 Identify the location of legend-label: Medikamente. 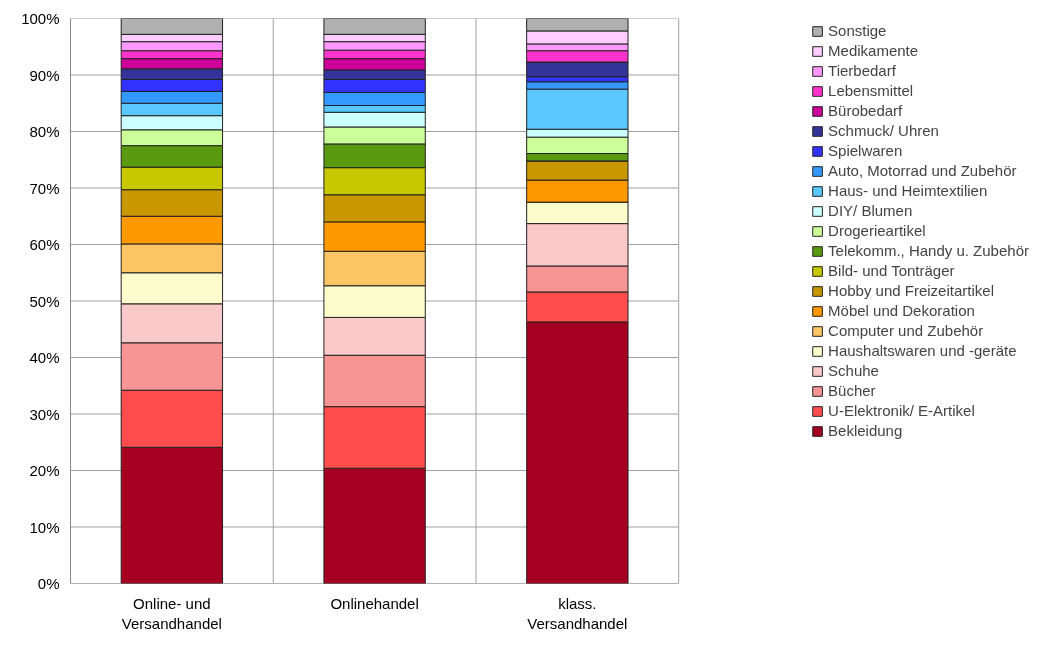
(873, 50).